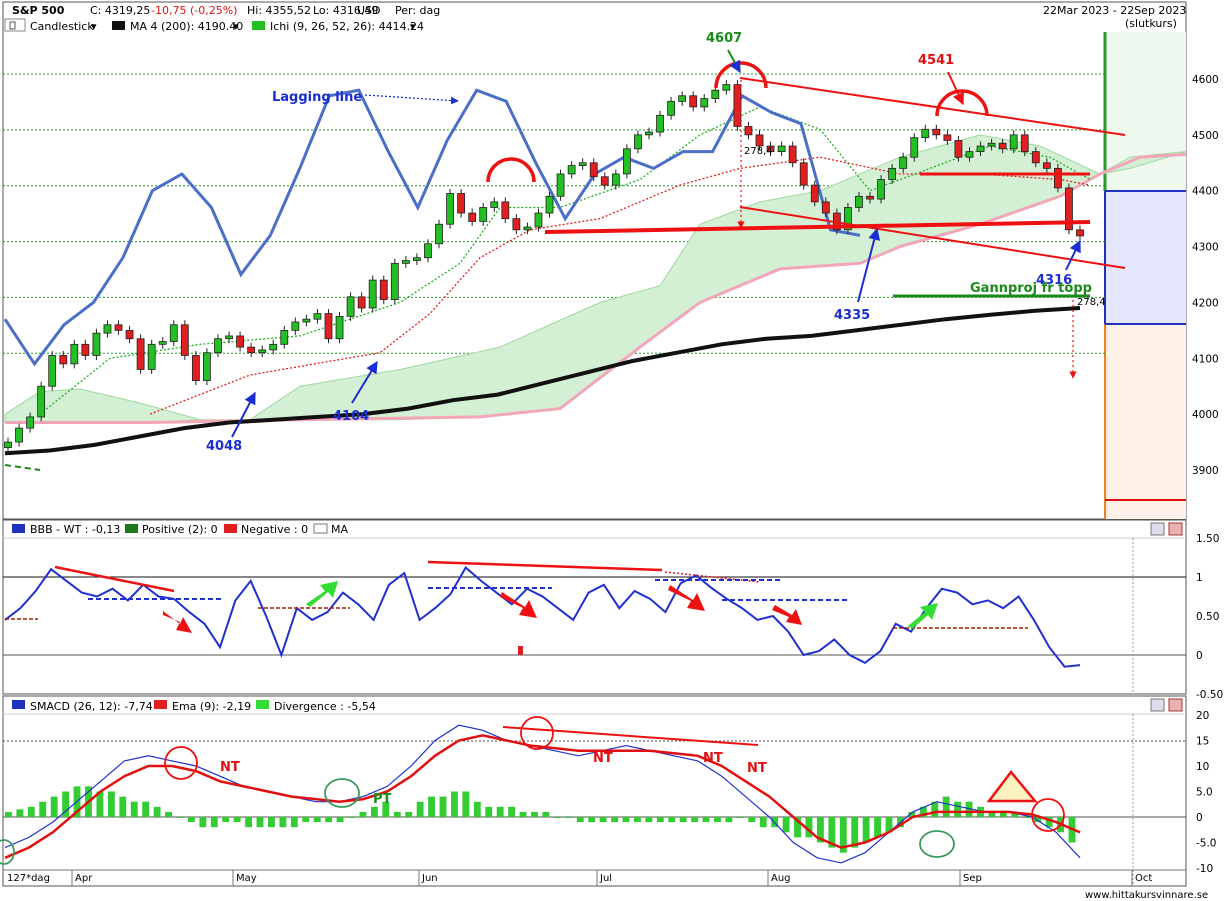  I want to click on macd-settings-icon, so click(1157, 705).